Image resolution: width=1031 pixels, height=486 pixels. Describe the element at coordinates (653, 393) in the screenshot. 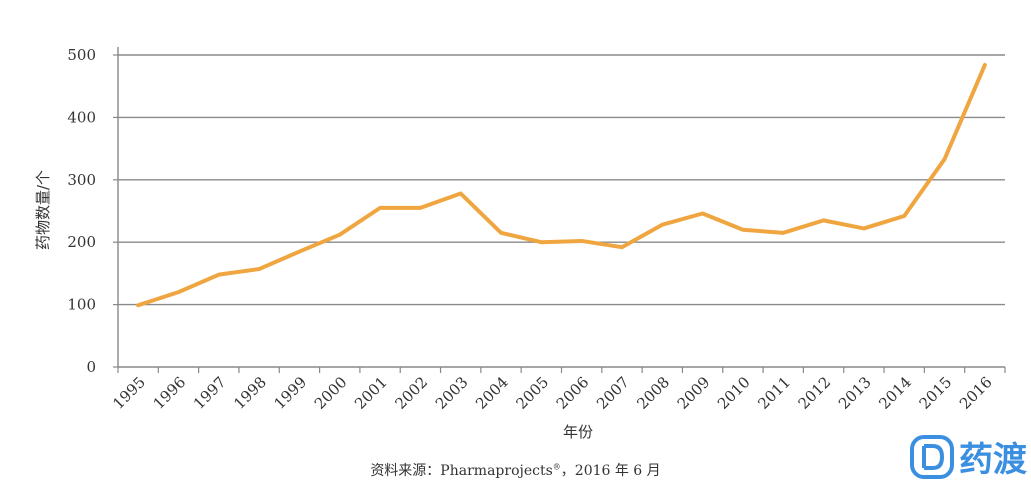

I see `x-tick-label: 2008` at that location.